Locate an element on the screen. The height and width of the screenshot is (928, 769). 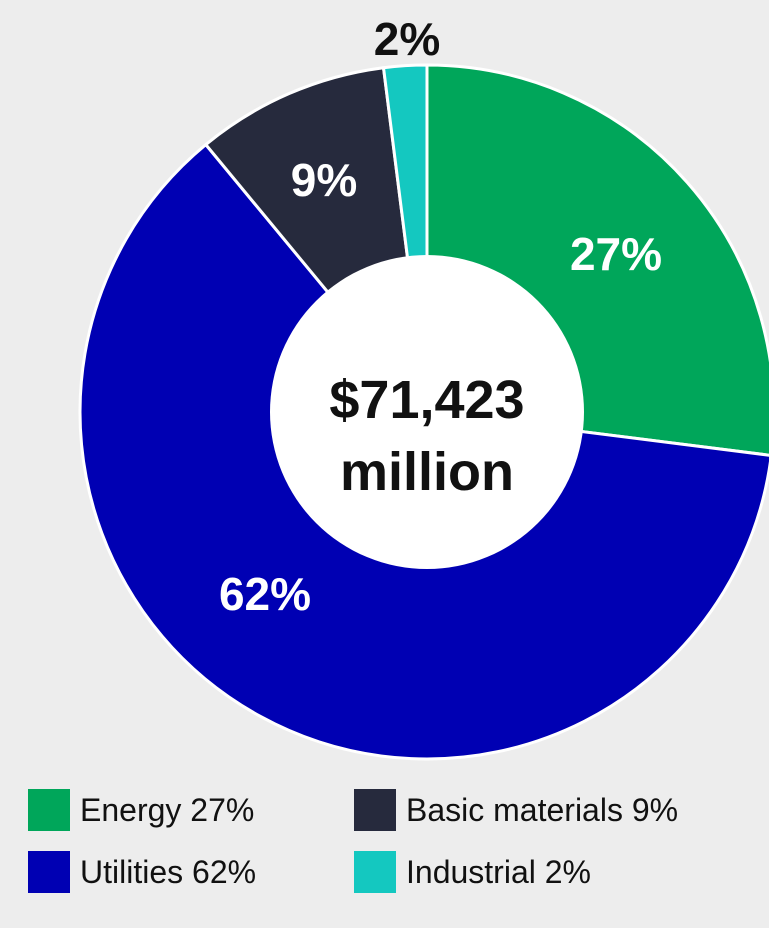
legend-item-basic-materials: Basic materials 9% is located at coordinates (544, 810).